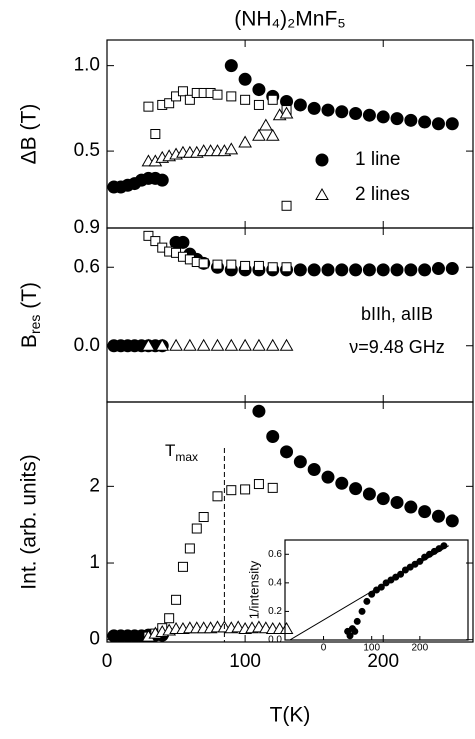  What do you see at coordinates (186, 457) in the screenshot?
I see `label-sub: max` at bounding box center [186, 457].